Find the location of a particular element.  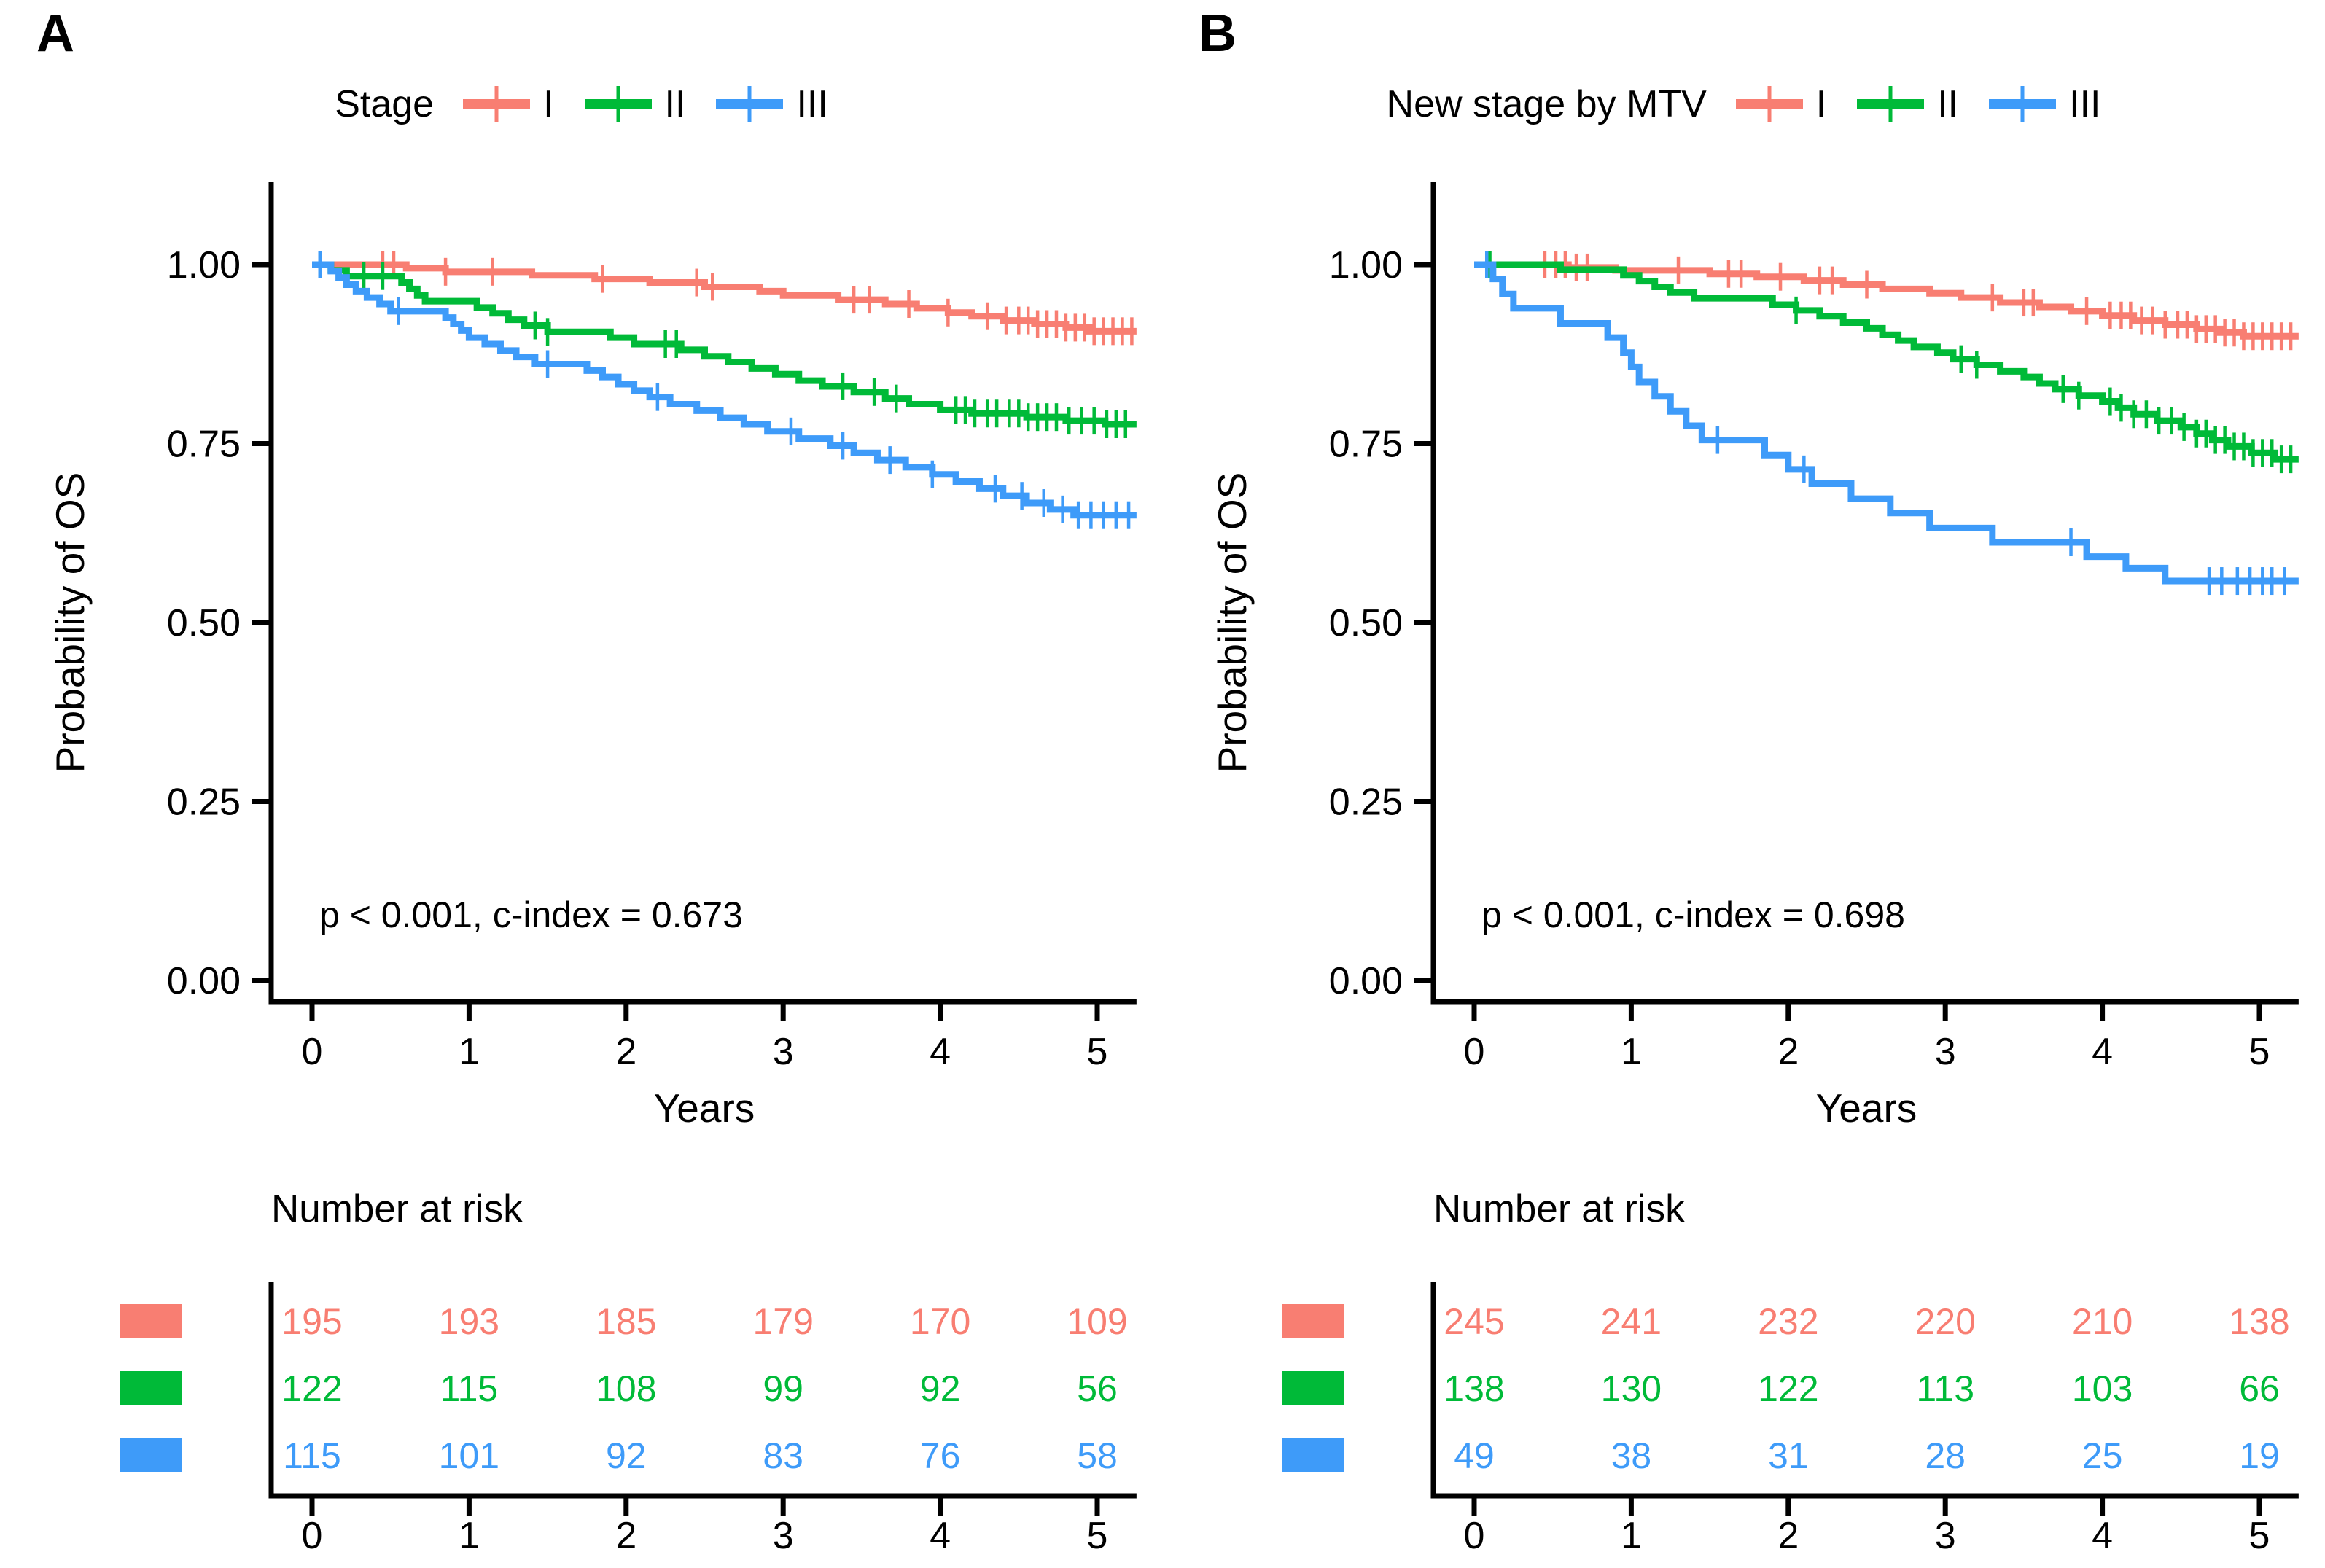

pvalue-annotation: p < 0.001, c-index = 0.673 is located at coordinates (531, 914).